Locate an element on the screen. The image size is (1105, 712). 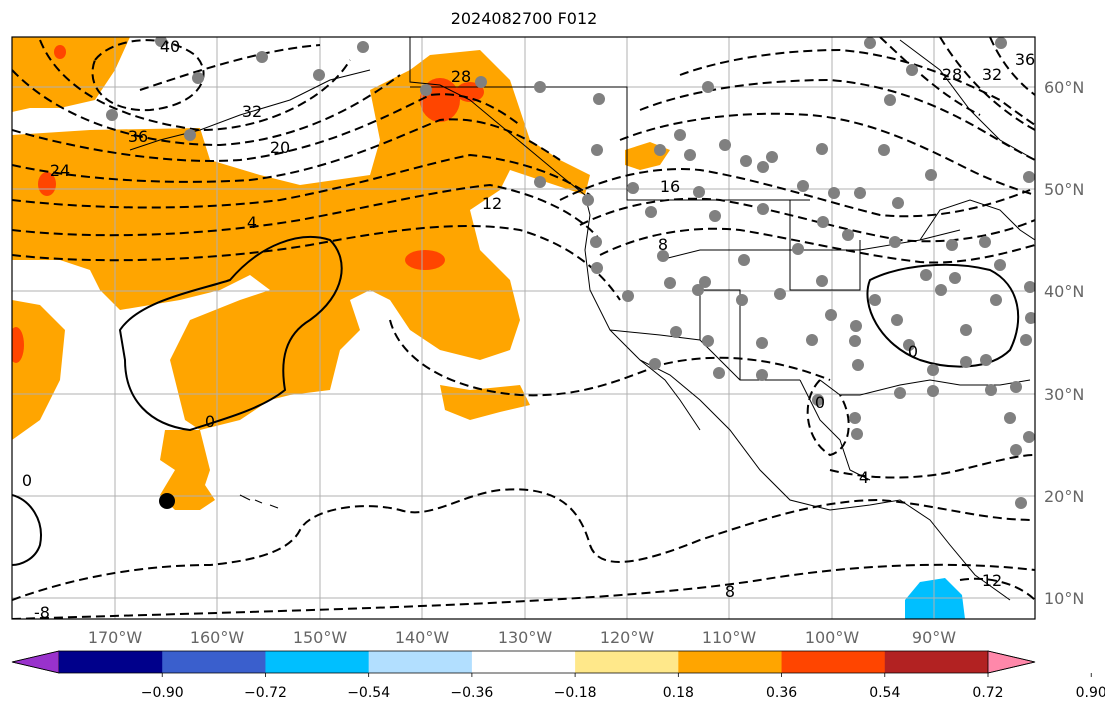
storm-marker-dot is located at coordinates (167, 501).